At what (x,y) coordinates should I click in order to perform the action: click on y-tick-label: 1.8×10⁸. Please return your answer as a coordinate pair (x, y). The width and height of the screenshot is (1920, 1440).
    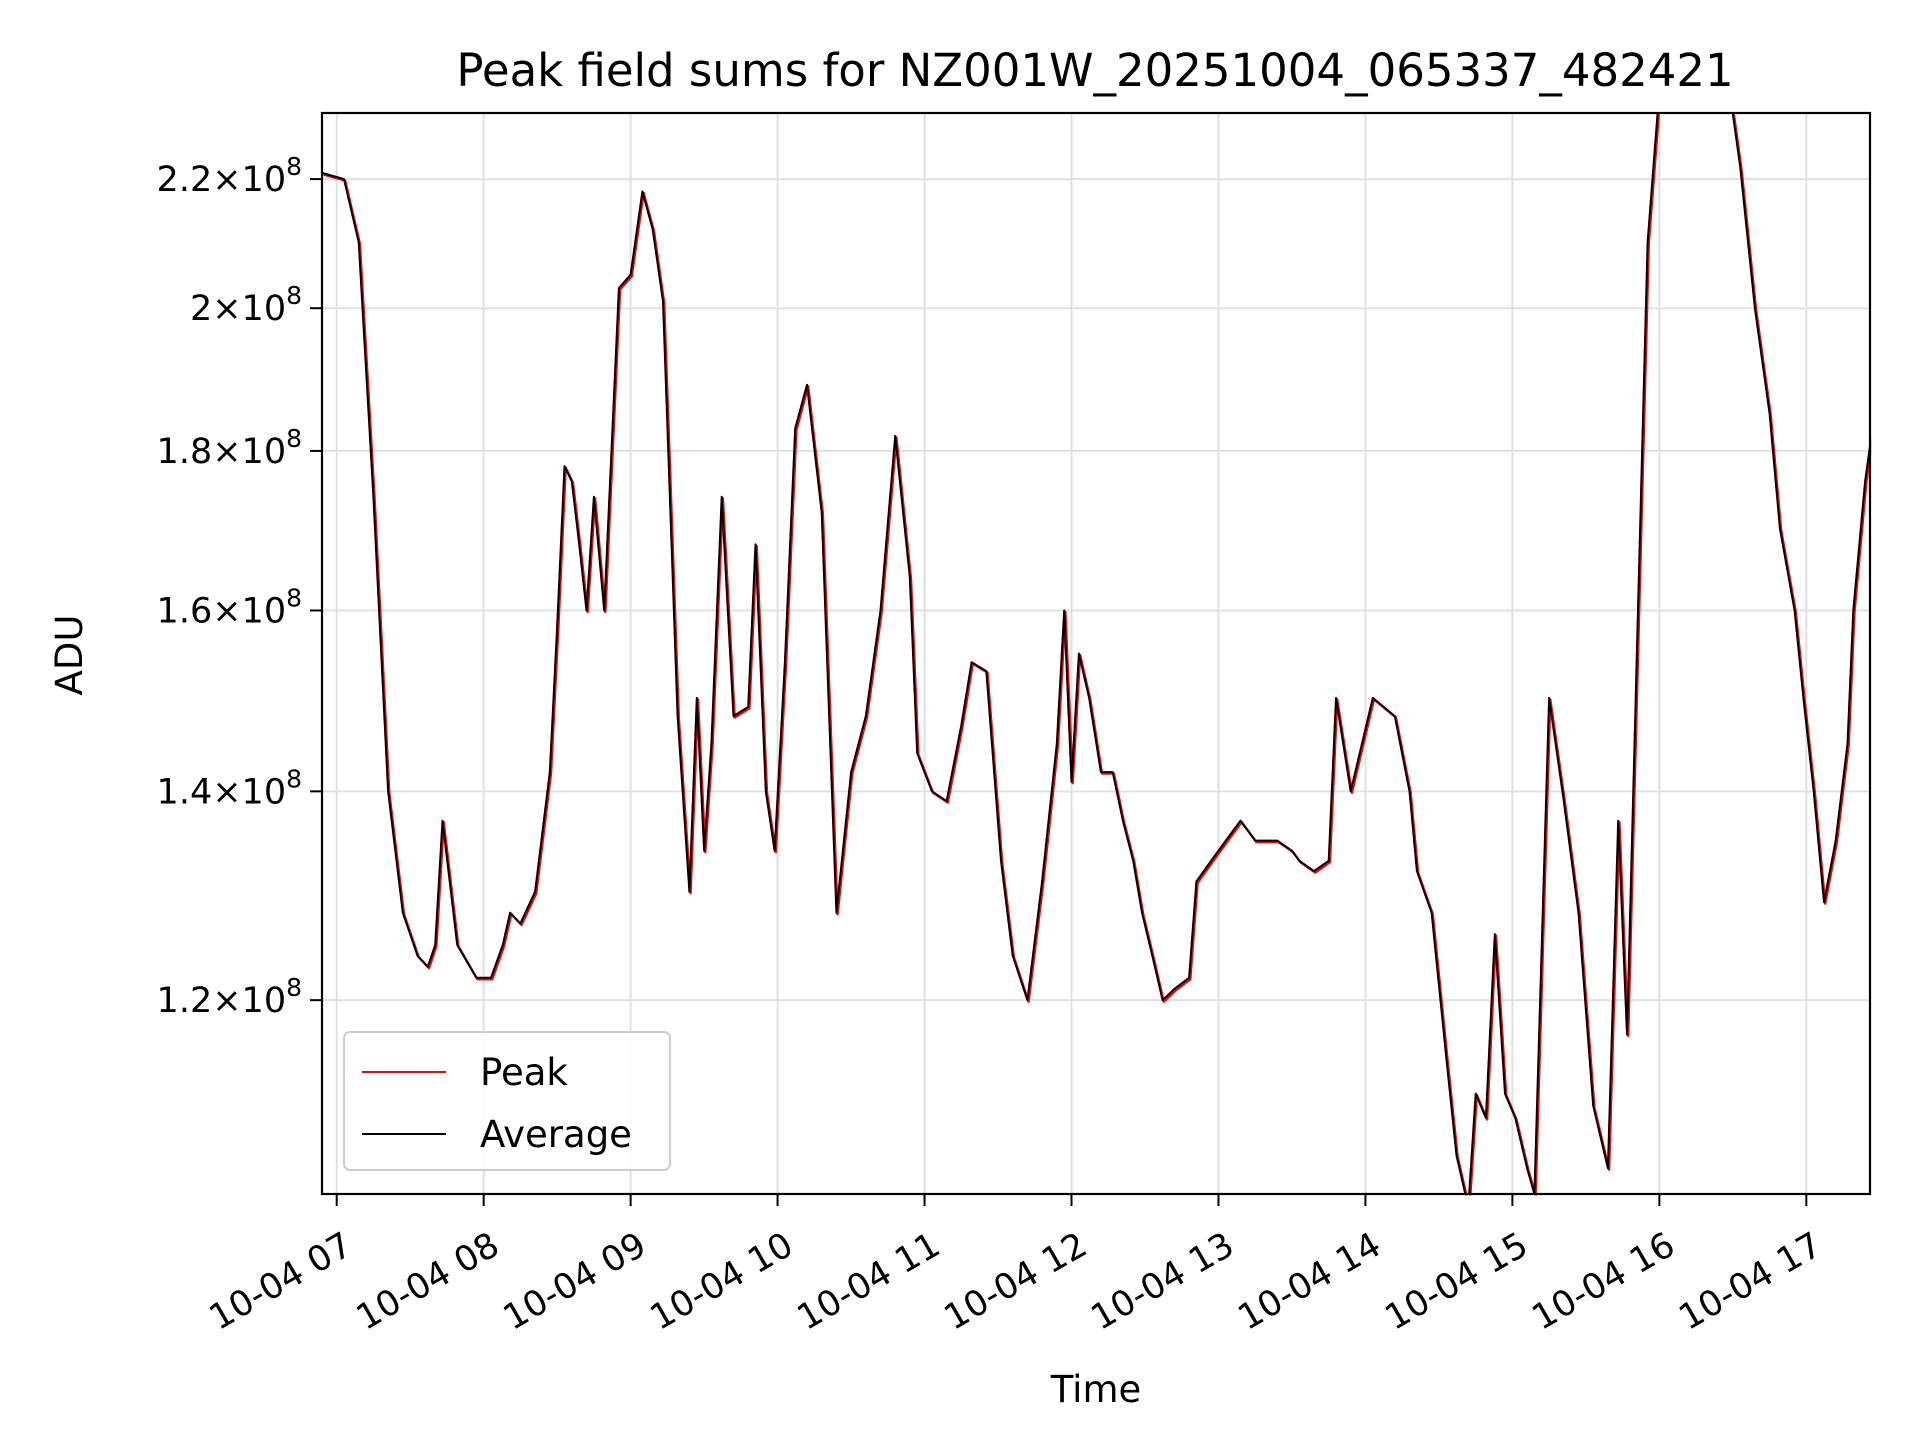
    Looking at the image, I should click on (229, 448).